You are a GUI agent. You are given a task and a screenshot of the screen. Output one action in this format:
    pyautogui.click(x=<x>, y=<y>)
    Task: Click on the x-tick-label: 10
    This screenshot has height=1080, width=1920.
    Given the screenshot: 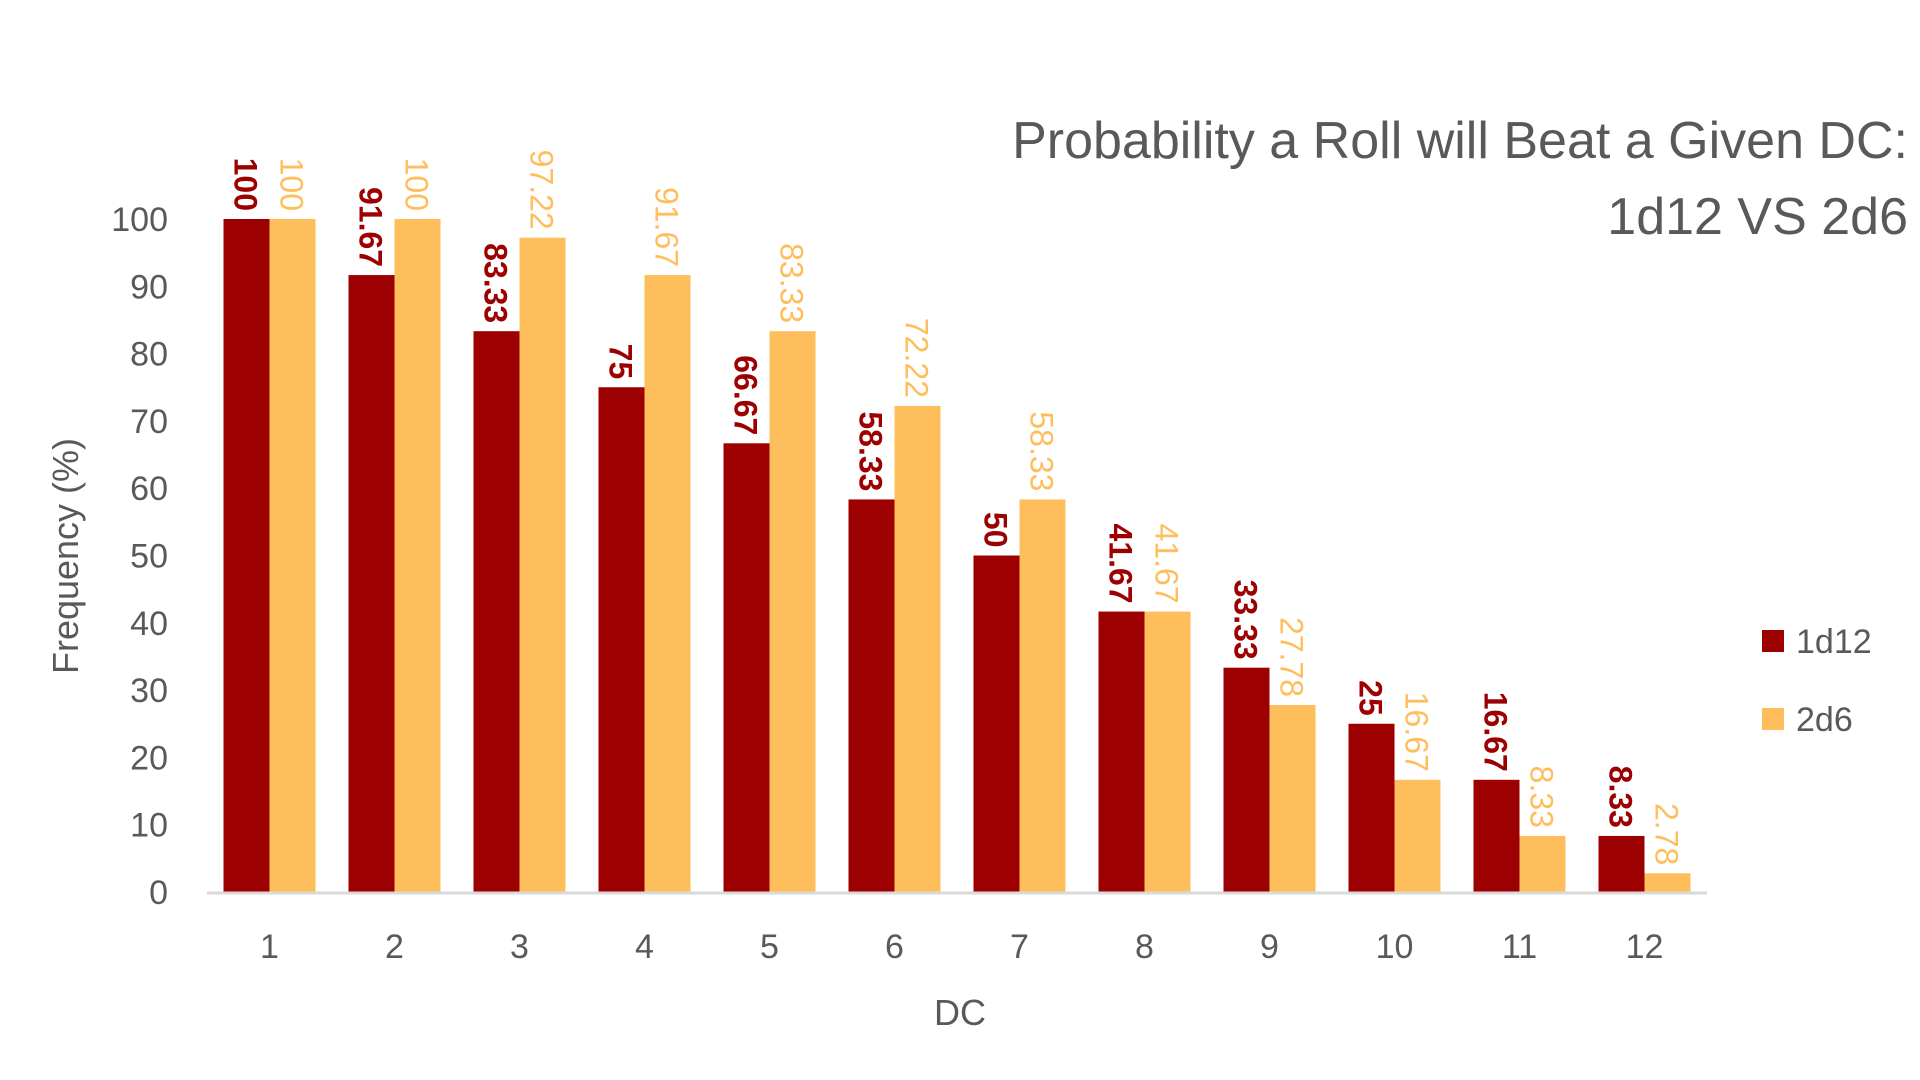 What is the action you would take?
    pyautogui.click(x=1395, y=947)
    